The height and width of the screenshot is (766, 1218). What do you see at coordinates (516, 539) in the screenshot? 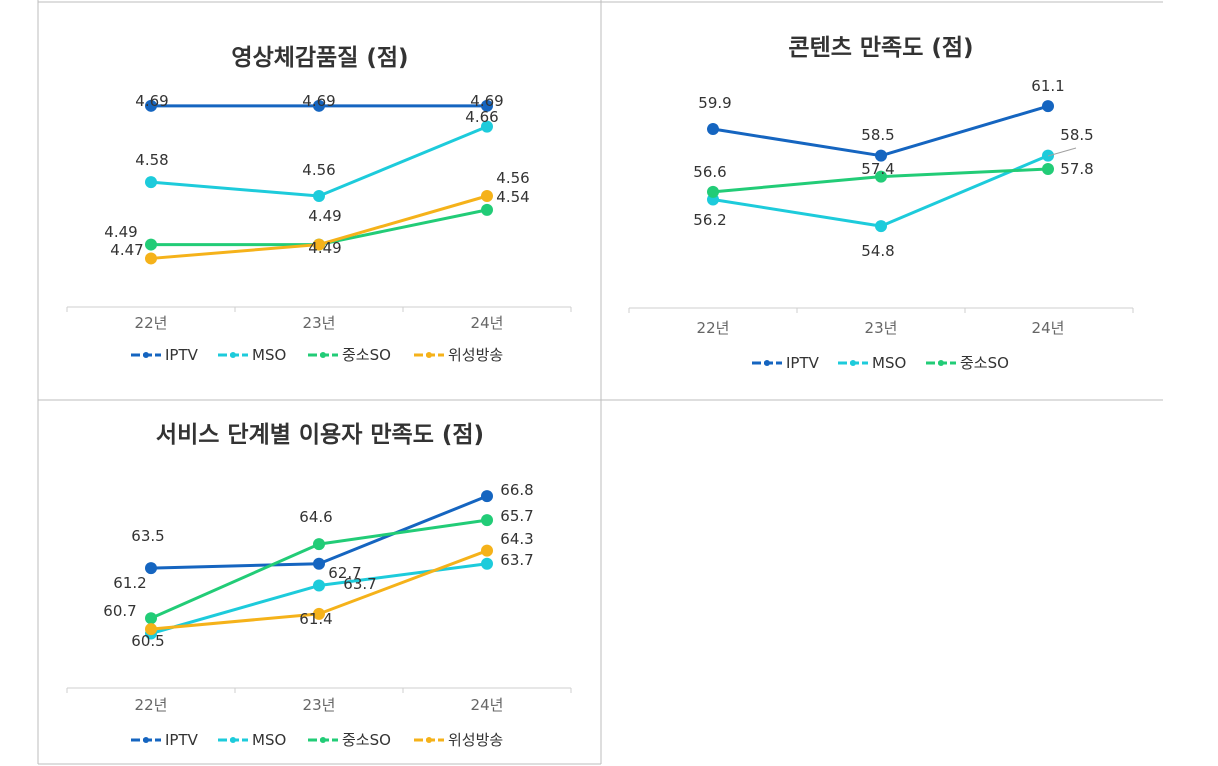
I see `data-label: 64.3` at bounding box center [516, 539].